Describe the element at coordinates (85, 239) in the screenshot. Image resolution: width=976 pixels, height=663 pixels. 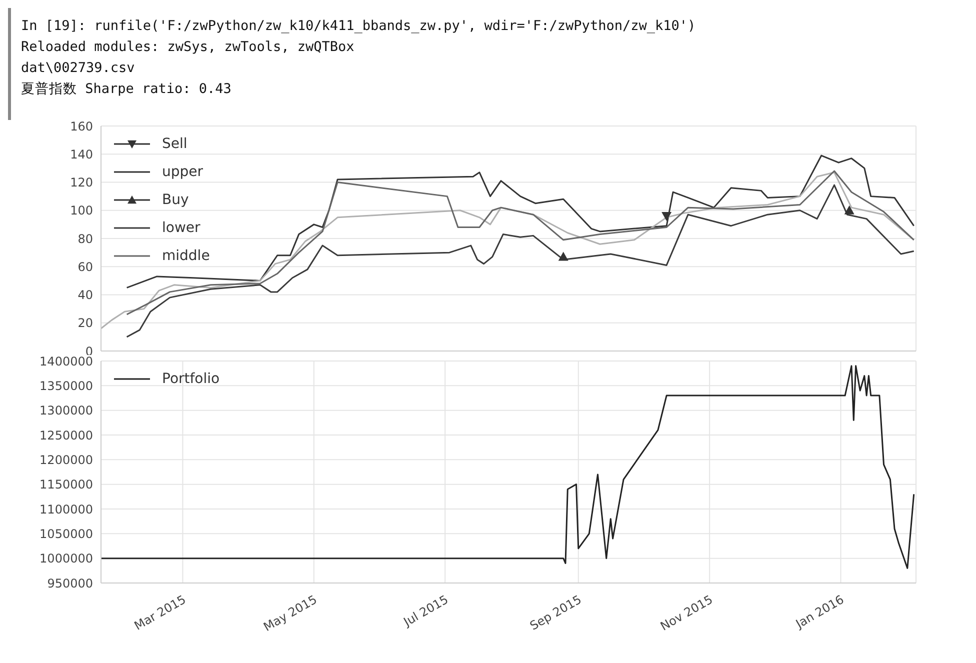
I see `y-tick-label: 80` at that location.